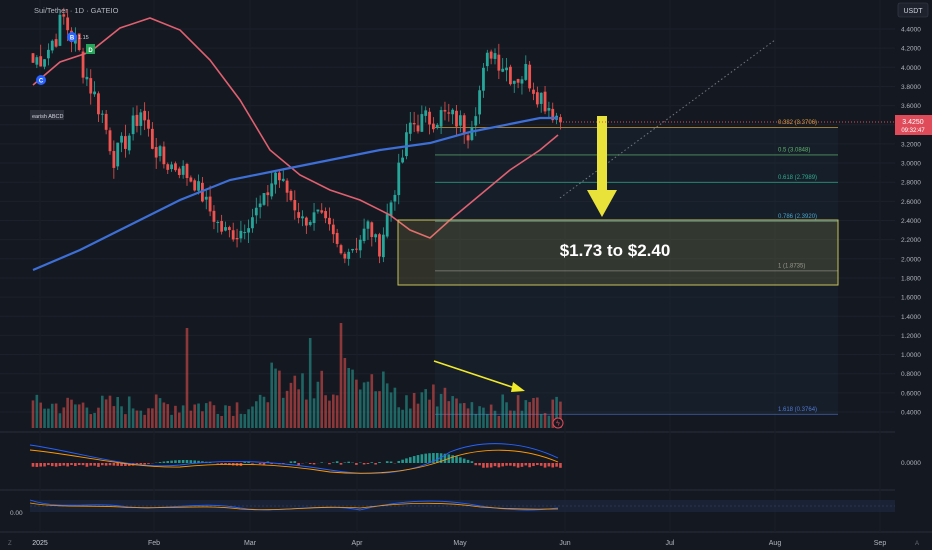 This screenshot has height=550, width=932. Describe the element at coordinates (911, 336) in the screenshot. I see `price-axis-label: 1.2000` at that location.